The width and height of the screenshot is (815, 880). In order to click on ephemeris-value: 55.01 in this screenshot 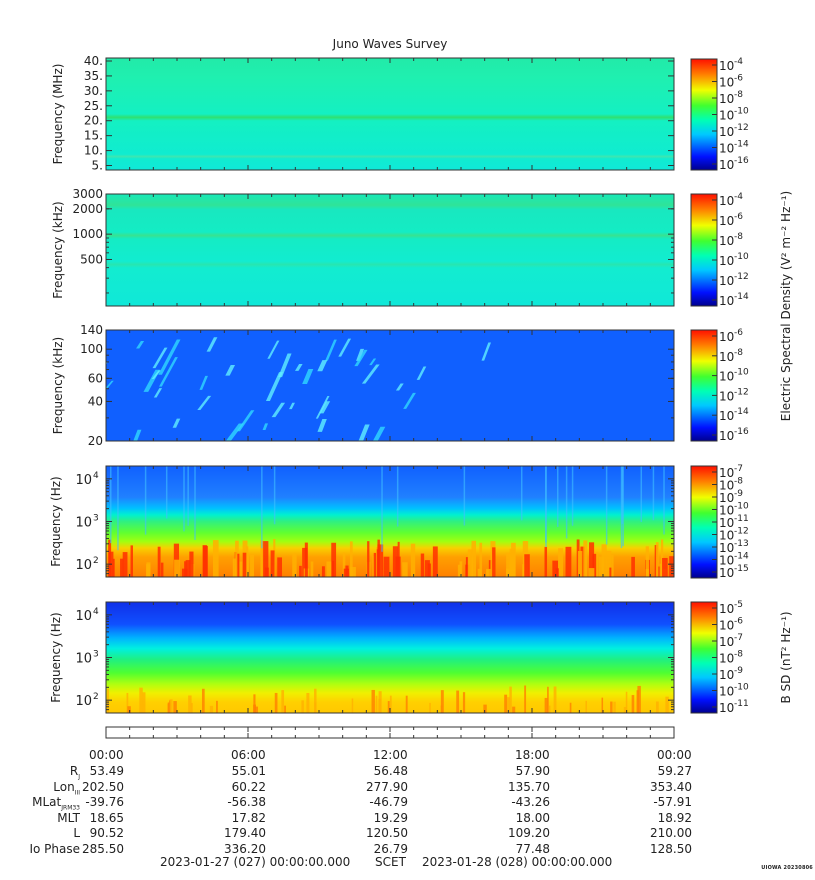, I will do `click(248, 771)`.